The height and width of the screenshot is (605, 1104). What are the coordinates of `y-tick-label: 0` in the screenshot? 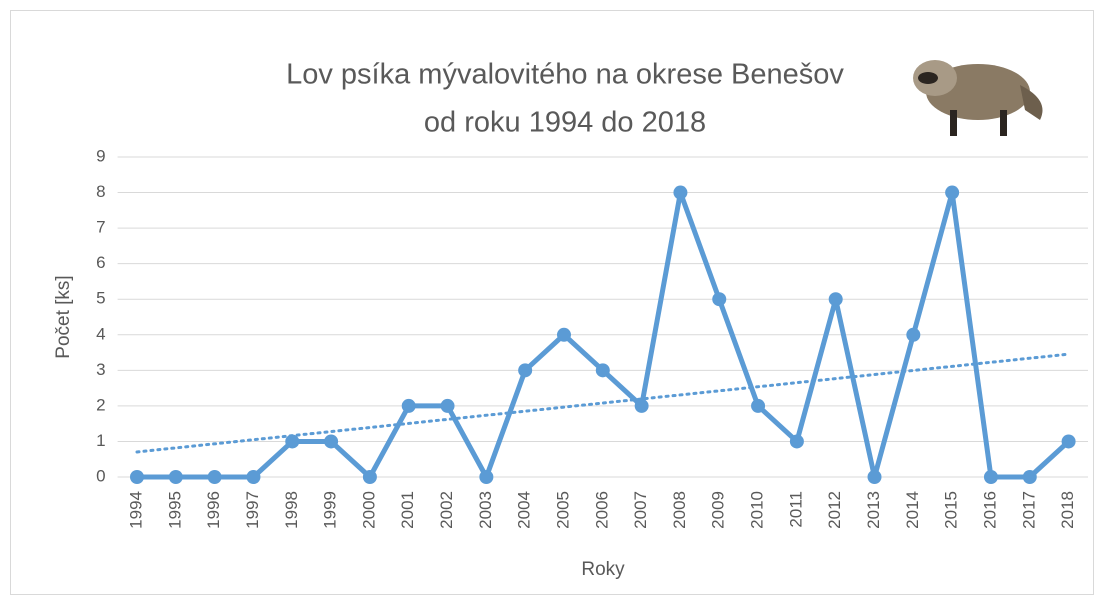 It's located at (100, 475).